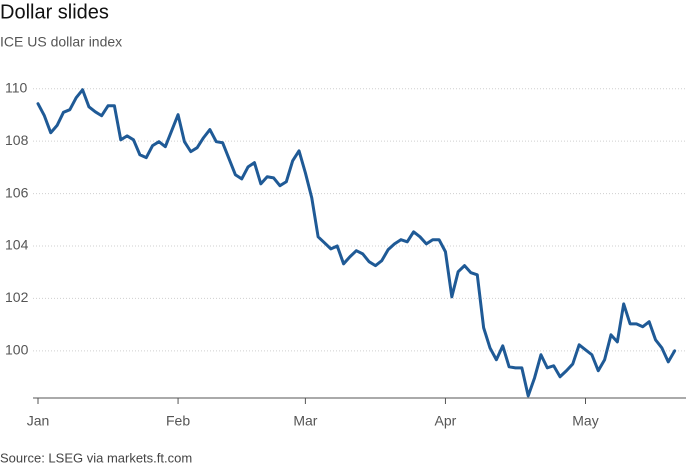 This screenshot has height=475, width=700. What do you see at coordinates (305, 421) in the screenshot?
I see `x-tick-label: Mar` at bounding box center [305, 421].